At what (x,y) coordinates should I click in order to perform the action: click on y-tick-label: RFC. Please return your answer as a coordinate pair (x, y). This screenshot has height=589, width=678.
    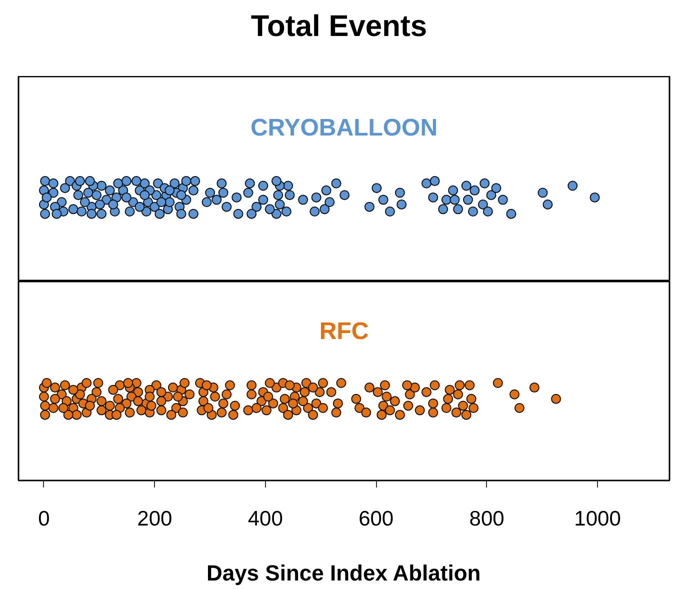
    Looking at the image, I should click on (344, 331).